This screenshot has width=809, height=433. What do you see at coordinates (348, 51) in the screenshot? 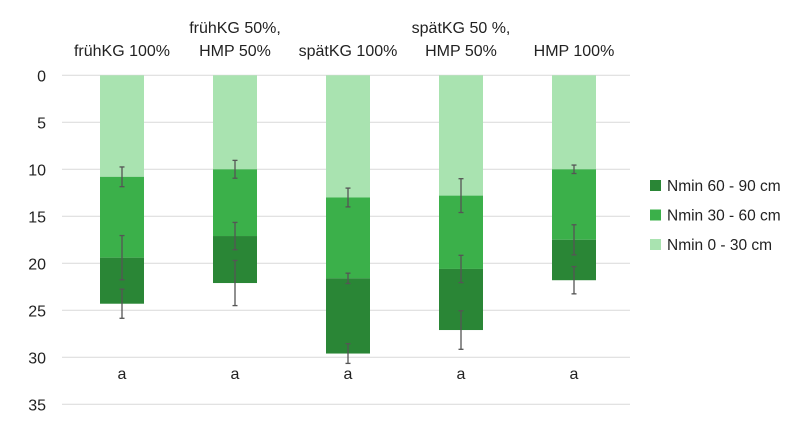
I see `category-label: spätKG 100%` at bounding box center [348, 51].